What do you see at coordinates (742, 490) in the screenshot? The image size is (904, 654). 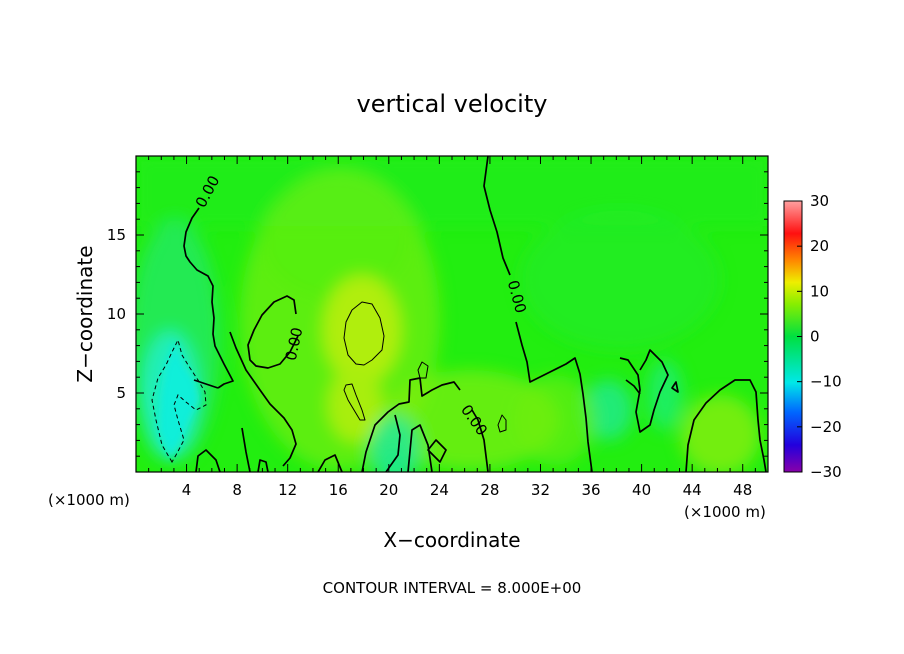 I see `x-tick-label: 48` at bounding box center [742, 490].